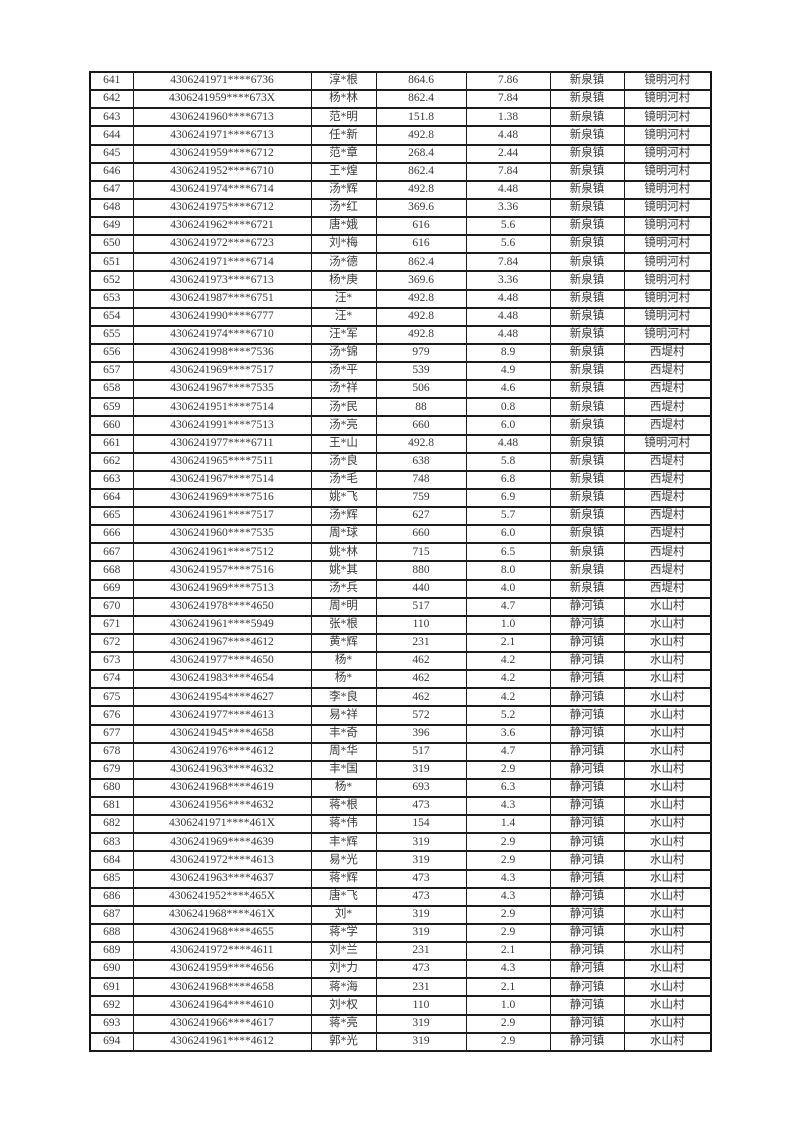 The height and width of the screenshot is (1122, 794). What do you see at coordinates (421, 208) in the screenshot?
I see `cell-value-1: 369.6` at bounding box center [421, 208].